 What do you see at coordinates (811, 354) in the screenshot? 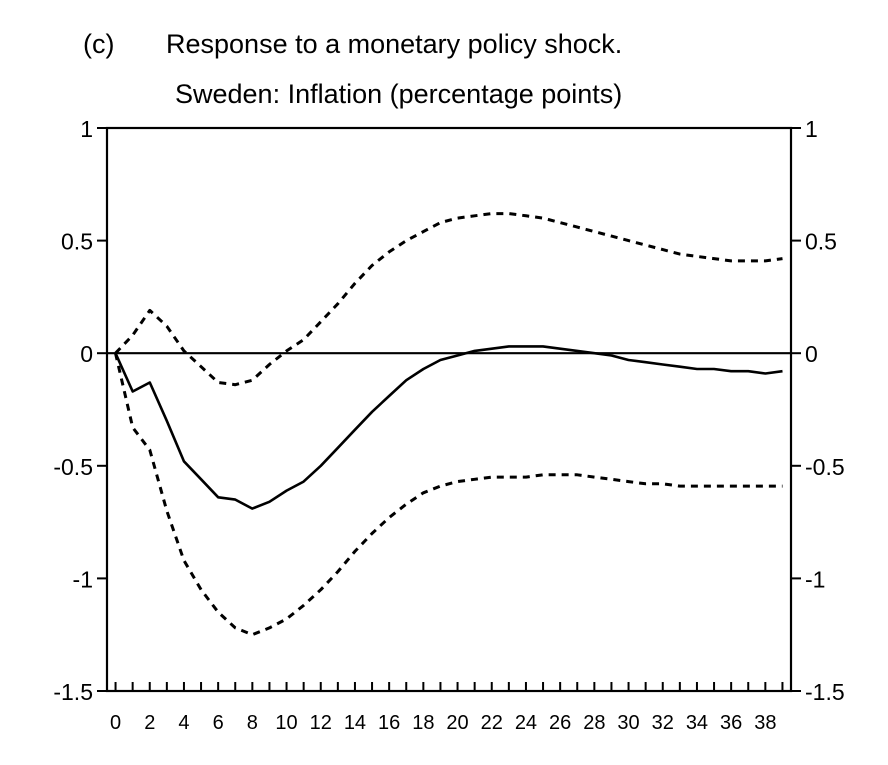
I see `y-tick-label-right: 0` at bounding box center [811, 354].